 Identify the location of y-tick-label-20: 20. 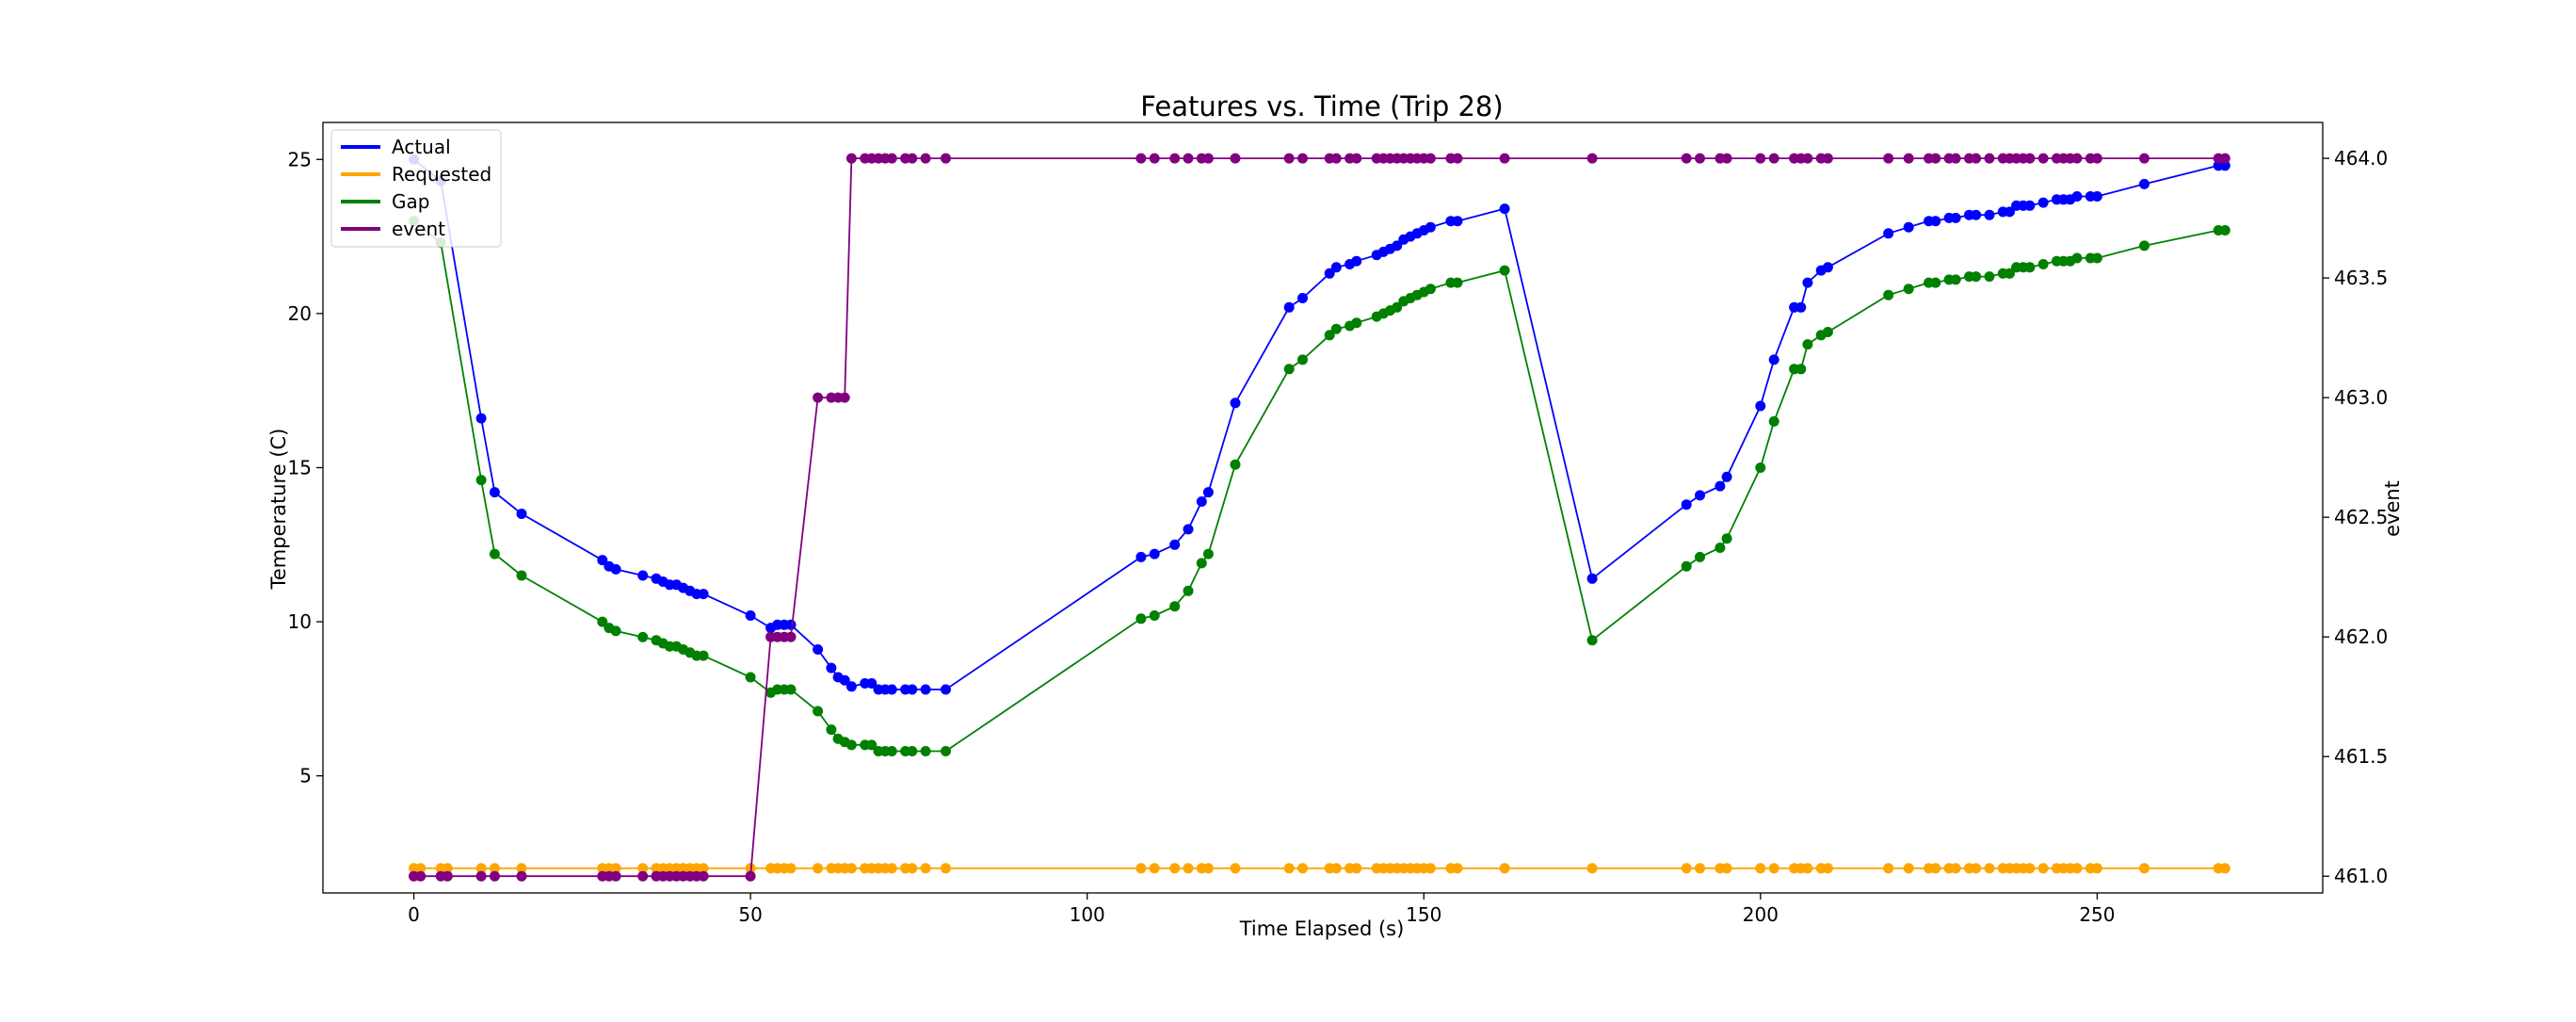
(300, 313).